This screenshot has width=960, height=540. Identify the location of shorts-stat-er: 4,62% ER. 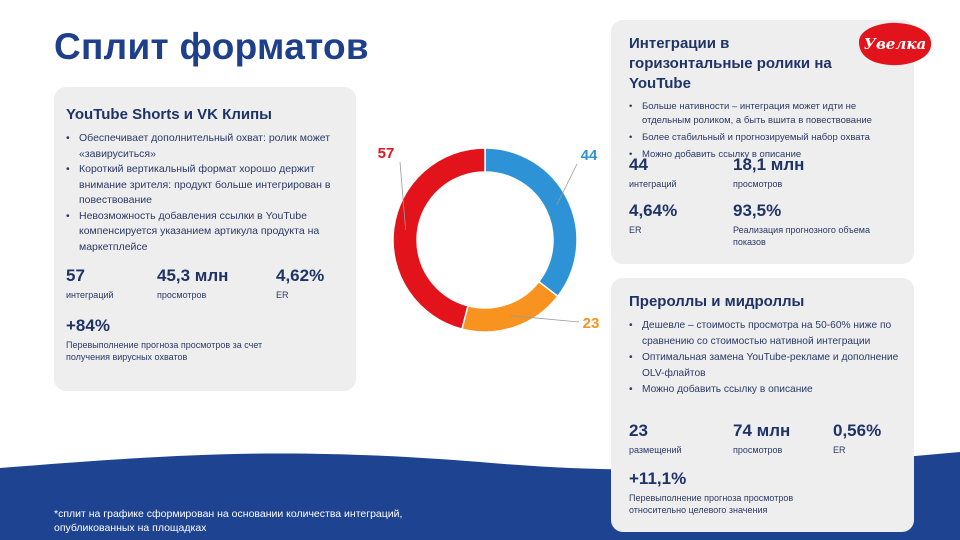
(300, 283).